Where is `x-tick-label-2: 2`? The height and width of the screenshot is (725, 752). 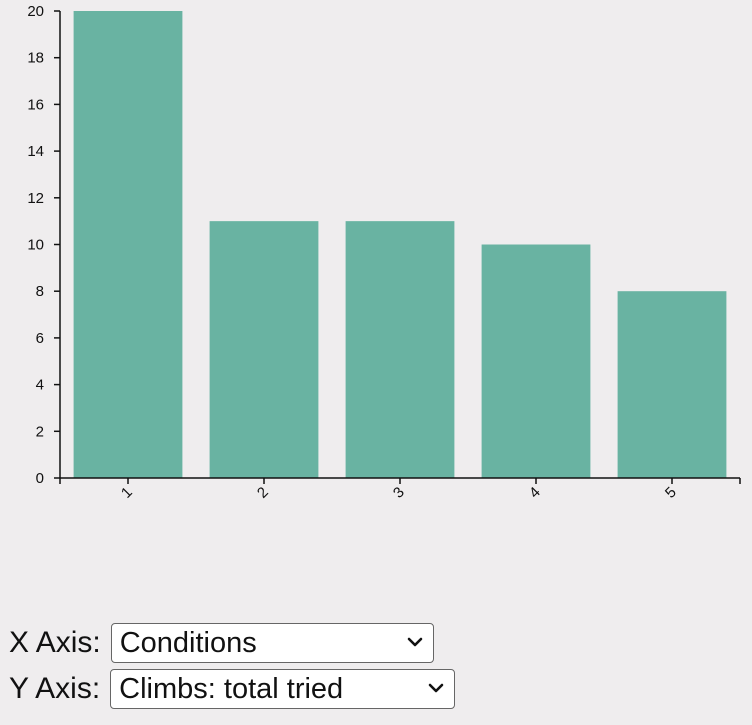 x-tick-label-2: 2 is located at coordinates (263, 493).